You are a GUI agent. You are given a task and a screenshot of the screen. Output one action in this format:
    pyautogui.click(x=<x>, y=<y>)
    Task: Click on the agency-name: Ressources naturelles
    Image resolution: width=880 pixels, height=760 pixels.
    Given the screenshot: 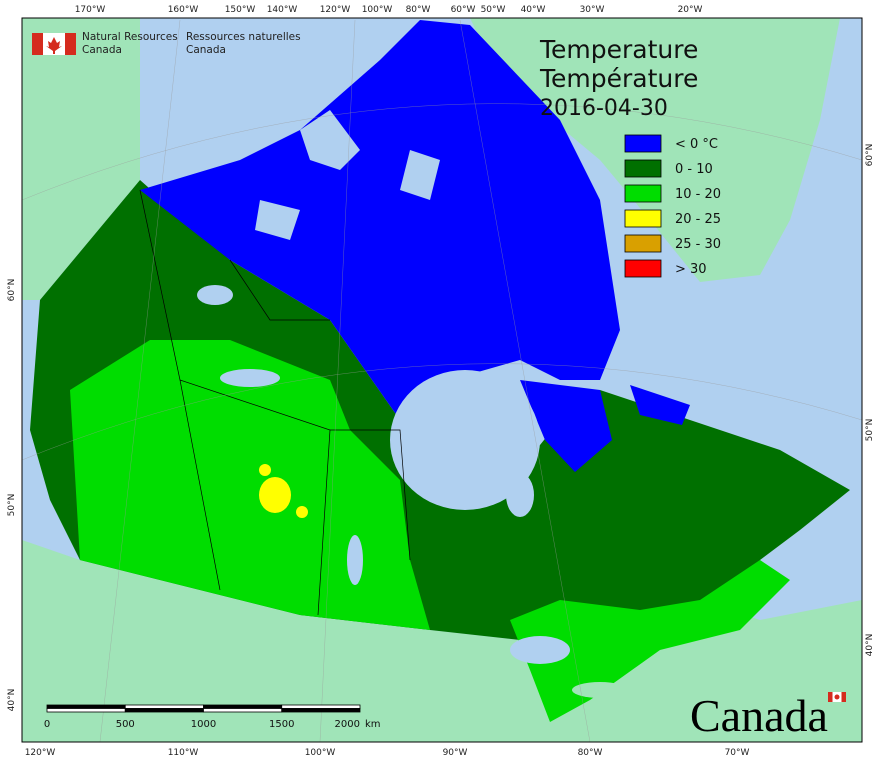 What is the action you would take?
    pyautogui.click(x=243, y=37)
    